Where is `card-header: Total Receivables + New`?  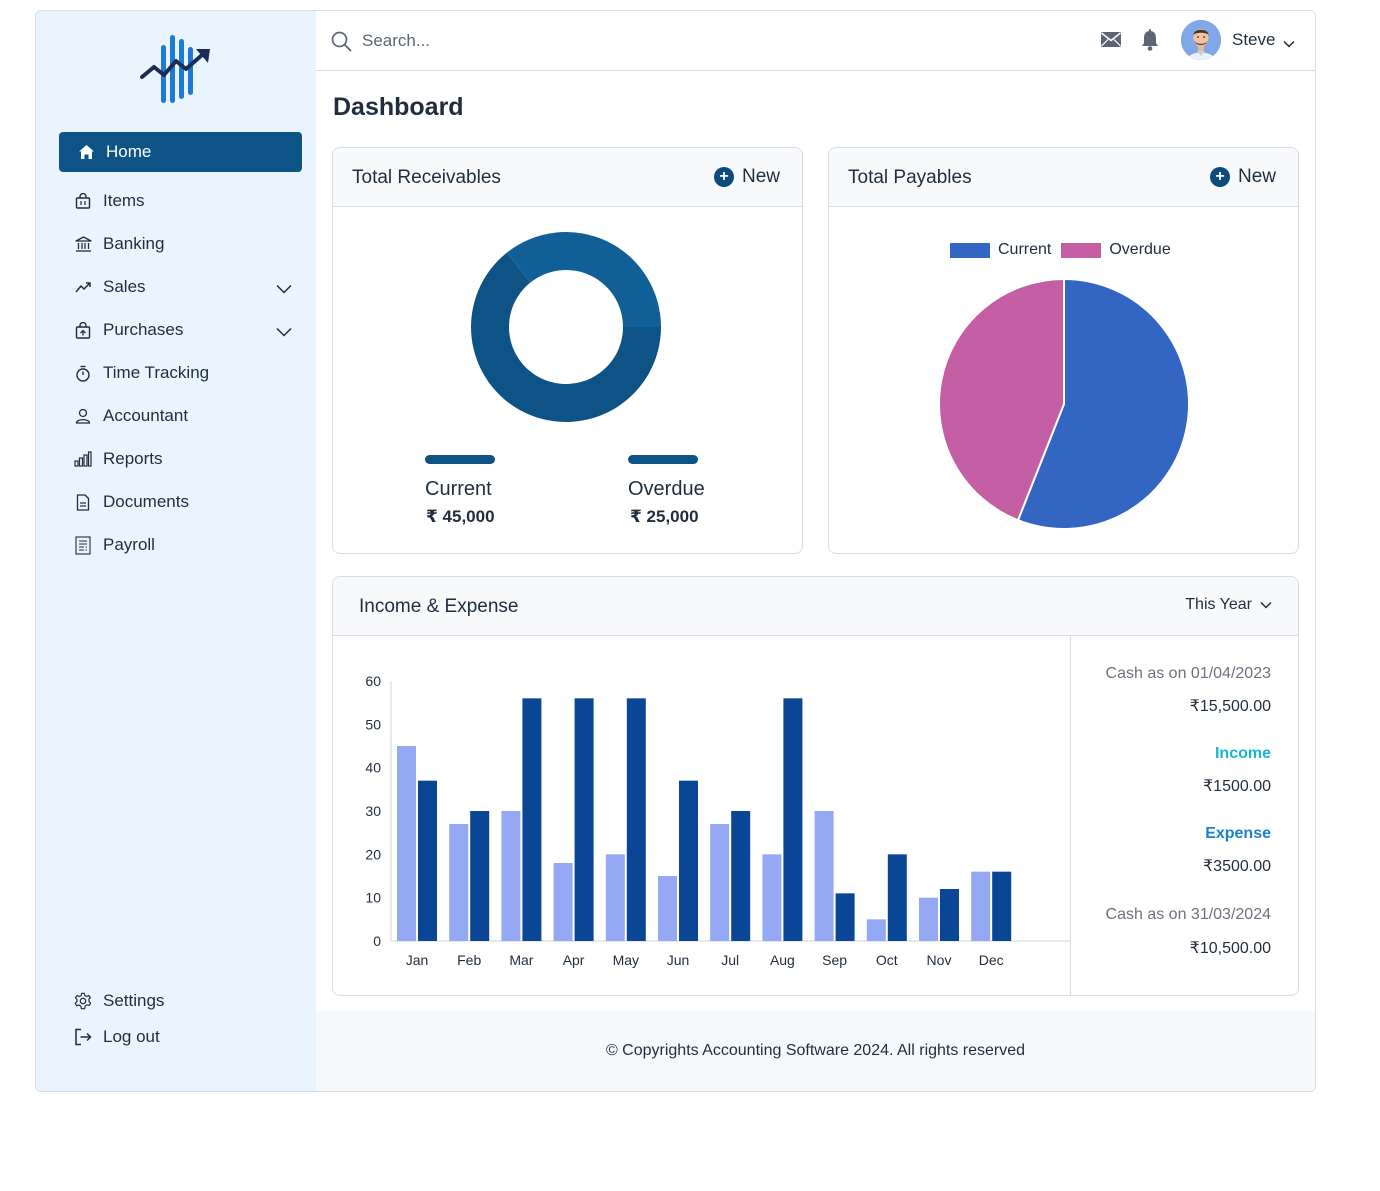
card-header: Total Receivables + New is located at coordinates (567, 177).